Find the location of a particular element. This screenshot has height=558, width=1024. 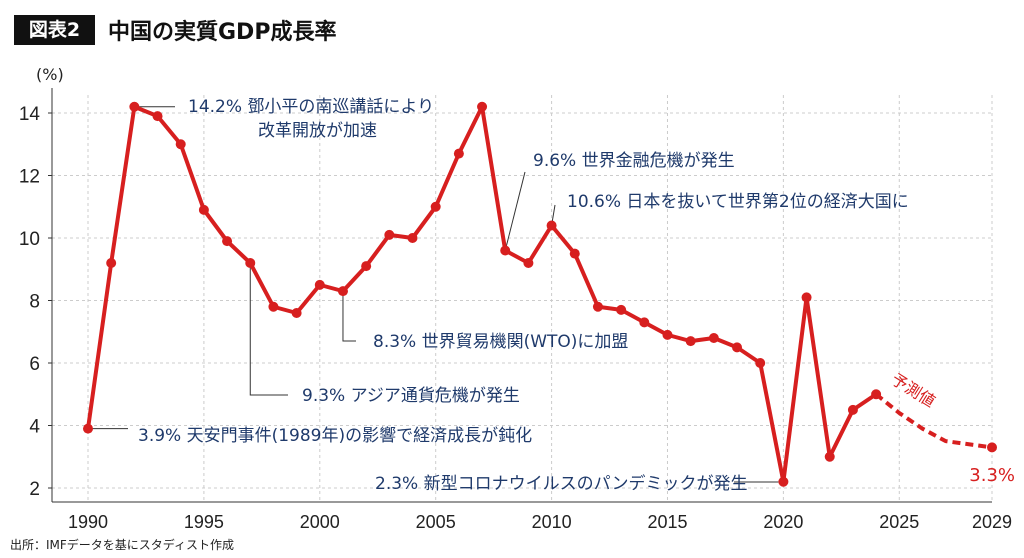

y-tick-label: 6 is located at coordinates (34, 364).